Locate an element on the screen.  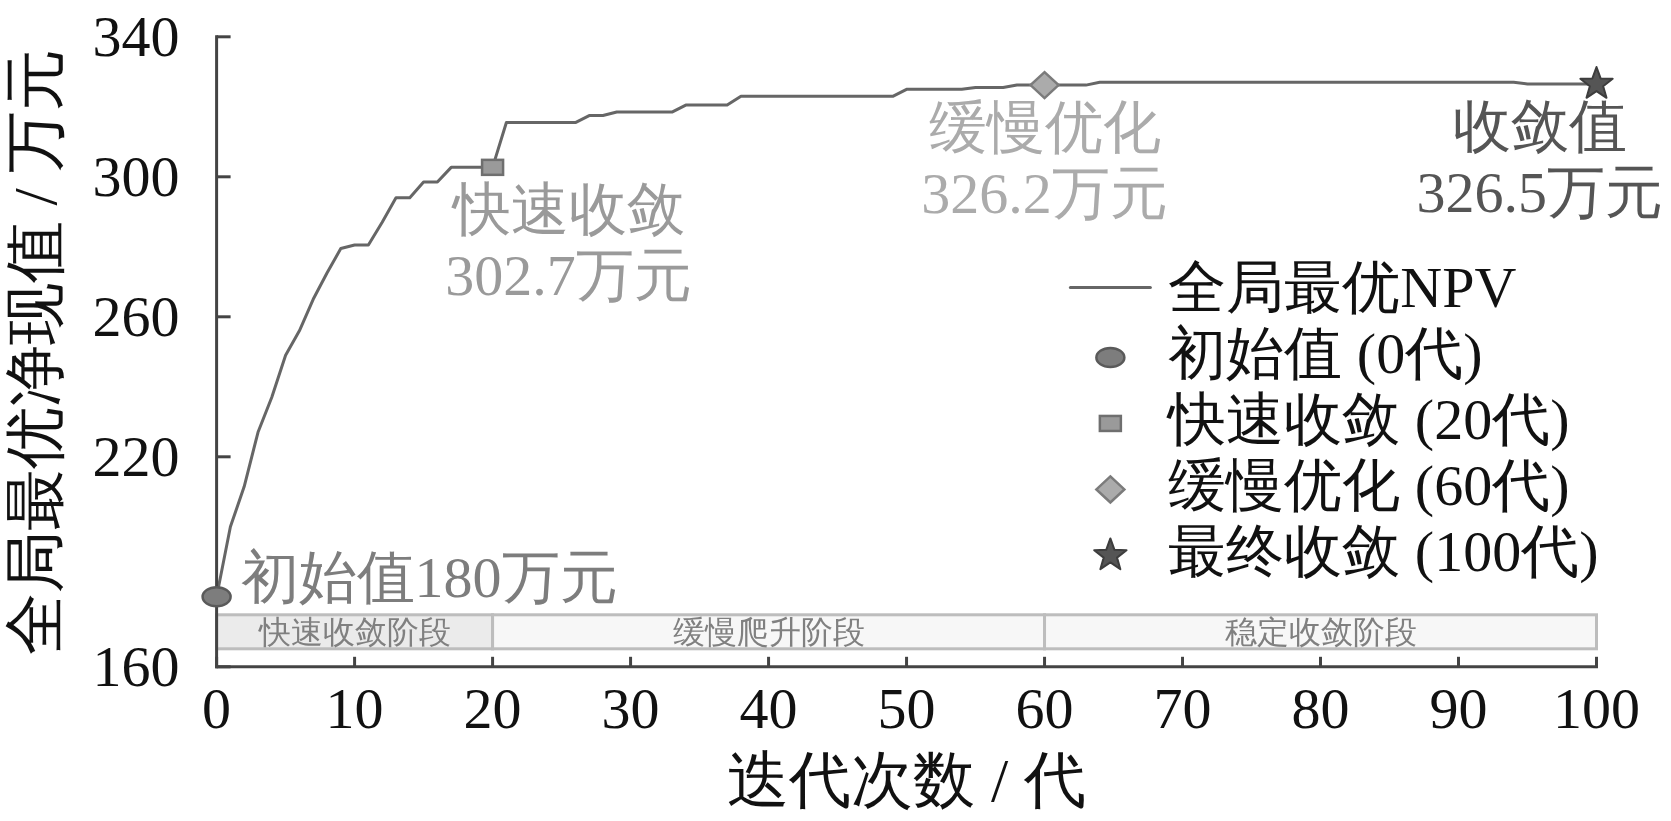
x-tick-label: 100 is located at coordinates (1596, 708).